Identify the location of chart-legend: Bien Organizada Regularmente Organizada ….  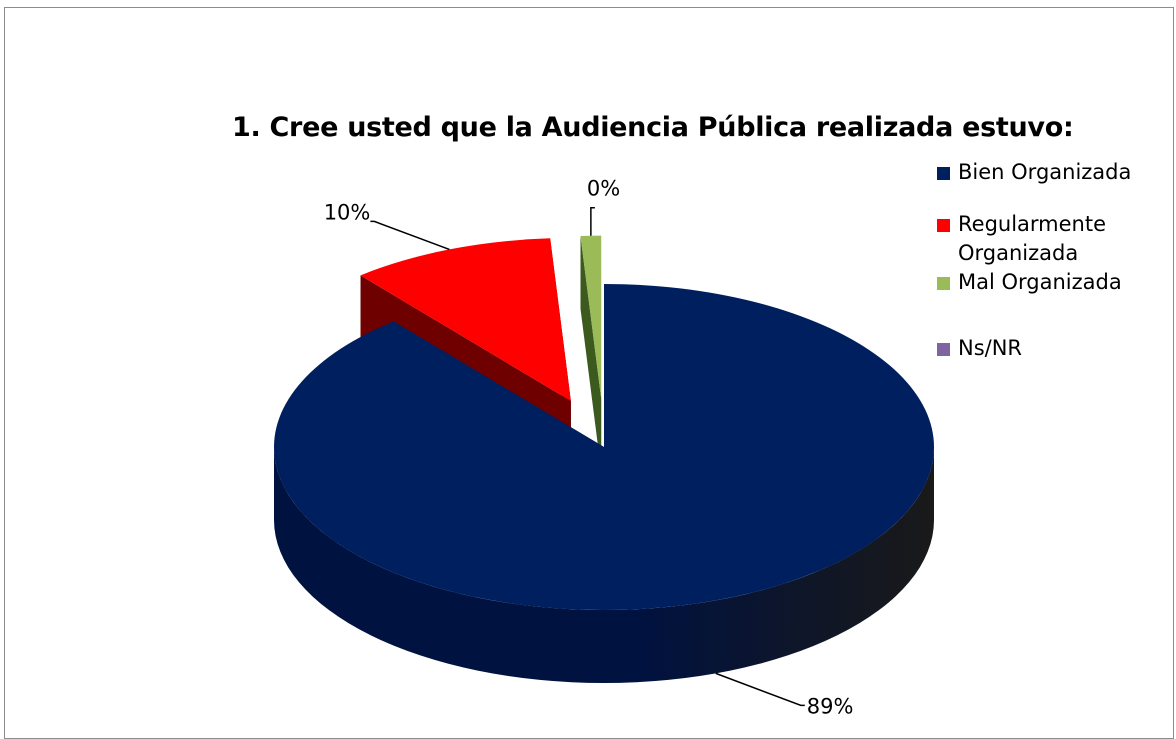
(1052, 260).